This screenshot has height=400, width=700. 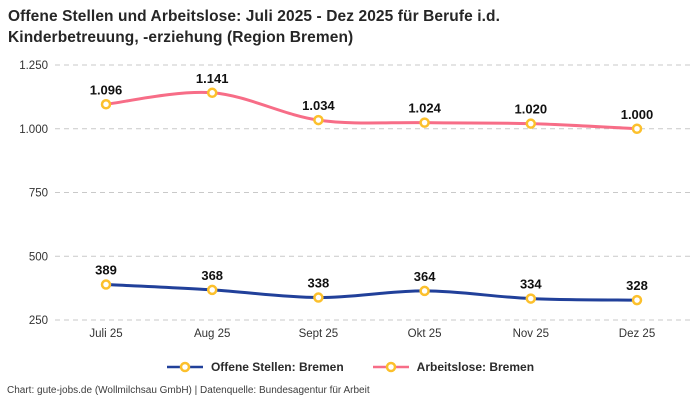 What do you see at coordinates (277, 367) in the screenshot?
I see `legend-label-offene-stellen: Offene Stellen: Bremen` at bounding box center [277, 367].